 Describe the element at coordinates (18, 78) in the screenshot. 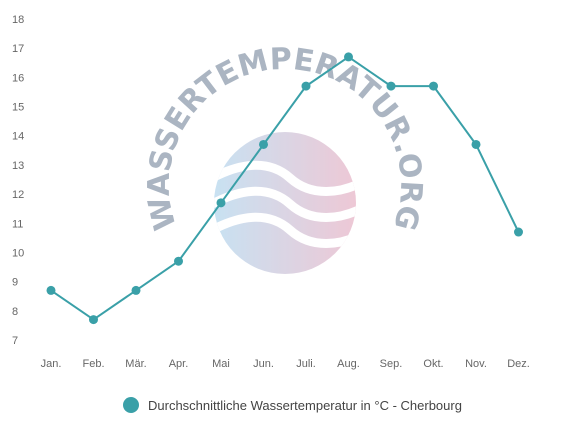

I see `y-tick-label: 16` at that location.